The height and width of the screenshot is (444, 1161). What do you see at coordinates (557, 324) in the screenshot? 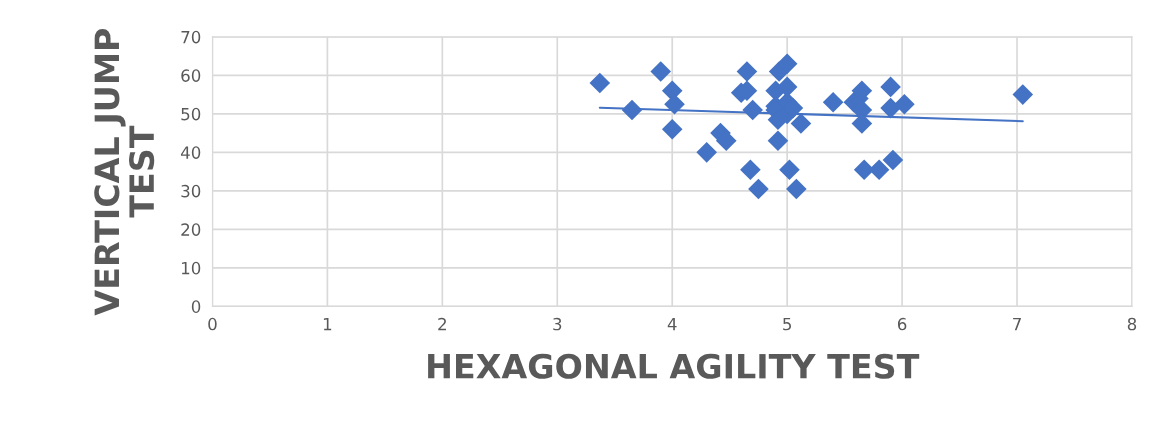
I see `x-tick-label: 3` at bounding box center [557, 324].